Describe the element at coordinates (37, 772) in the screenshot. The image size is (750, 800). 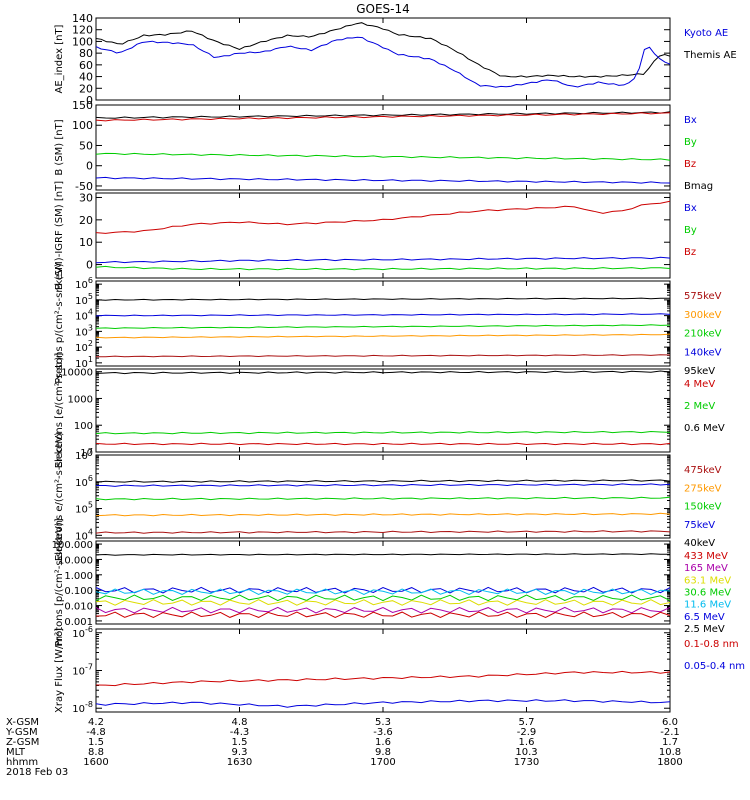
I see `date-label: 2018 Feb 03` at that location.